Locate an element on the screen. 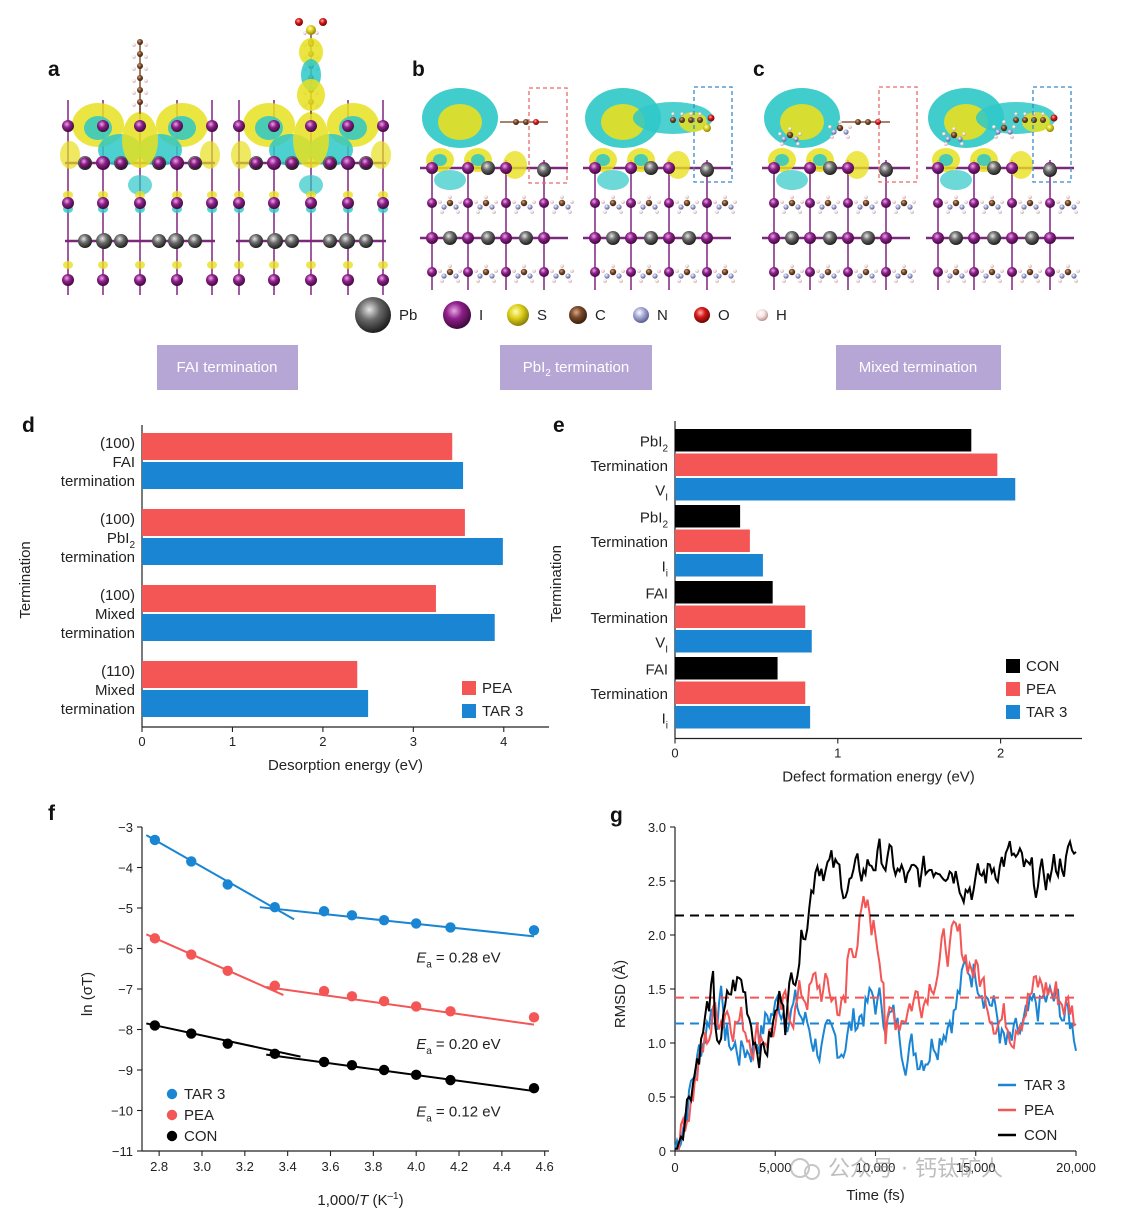 The height and width of the screenshot is (1214, 1126). legend-label: CON is located at coordinates (1040, 1135).